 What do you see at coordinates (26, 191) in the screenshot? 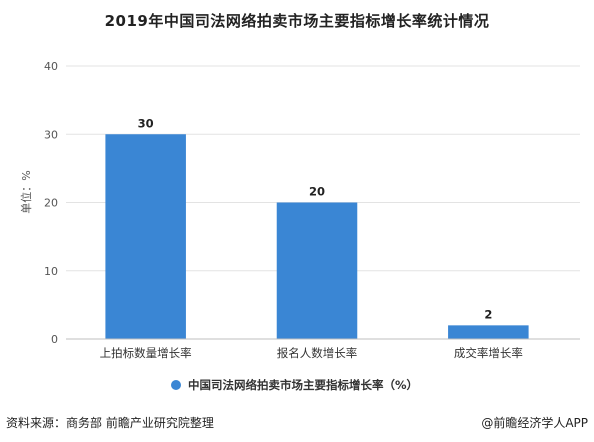
I see `y-axis-label: 单位：%` at bounding box center [26, 191].